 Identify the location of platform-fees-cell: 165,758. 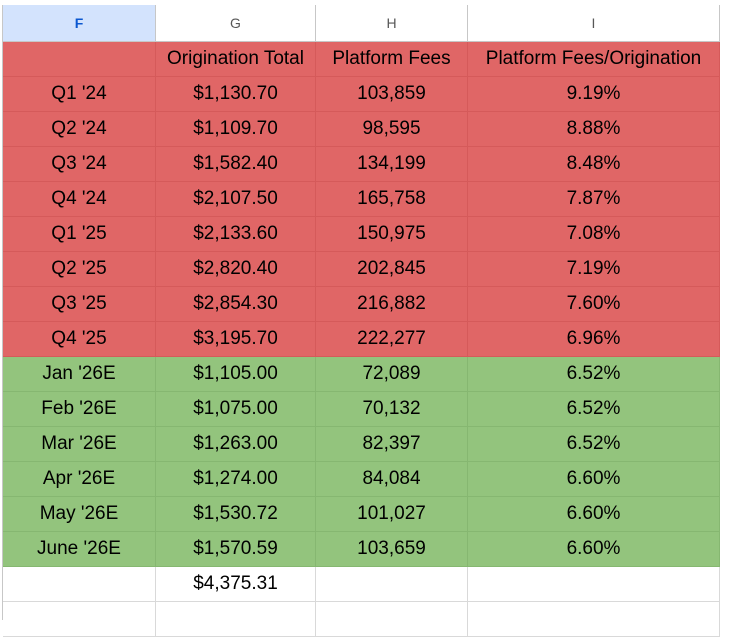
(392, 199).